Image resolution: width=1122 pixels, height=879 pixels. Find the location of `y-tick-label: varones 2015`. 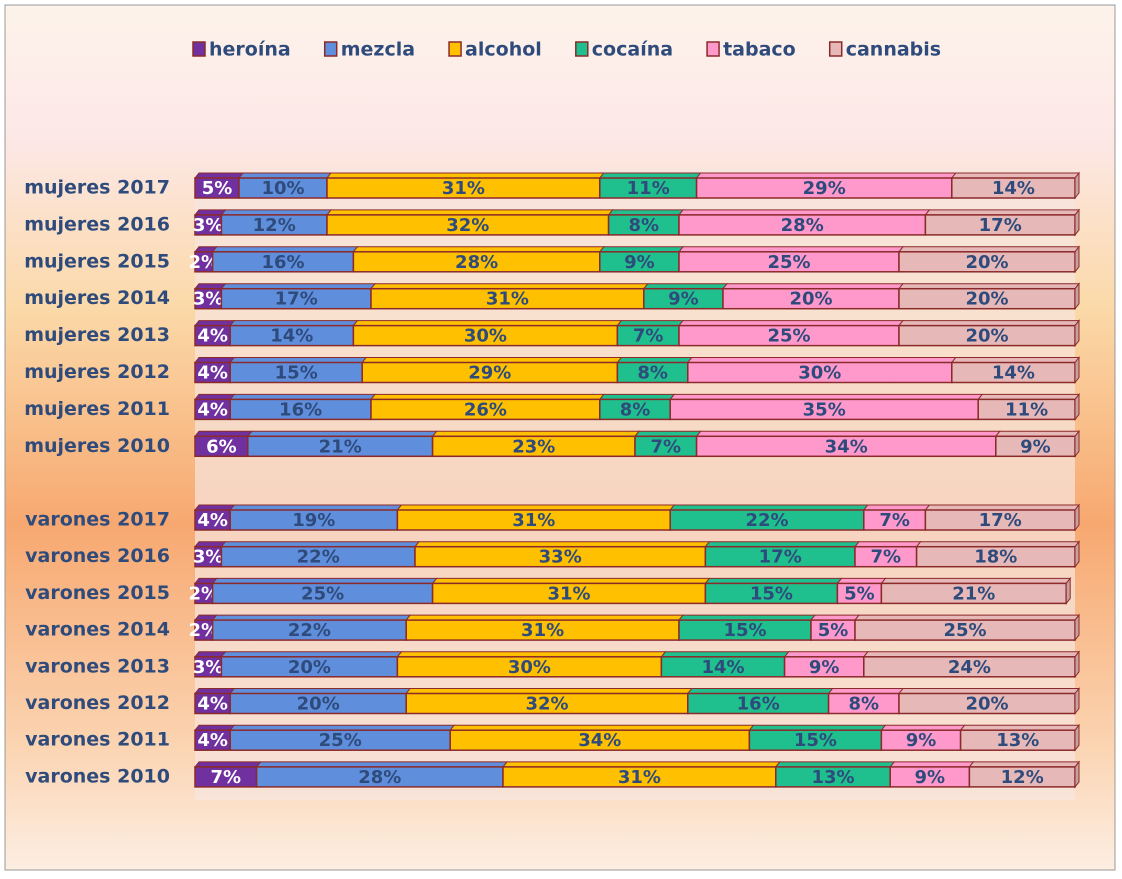

y-tick-label: varones 2015 is located at coordinates (97, 593).